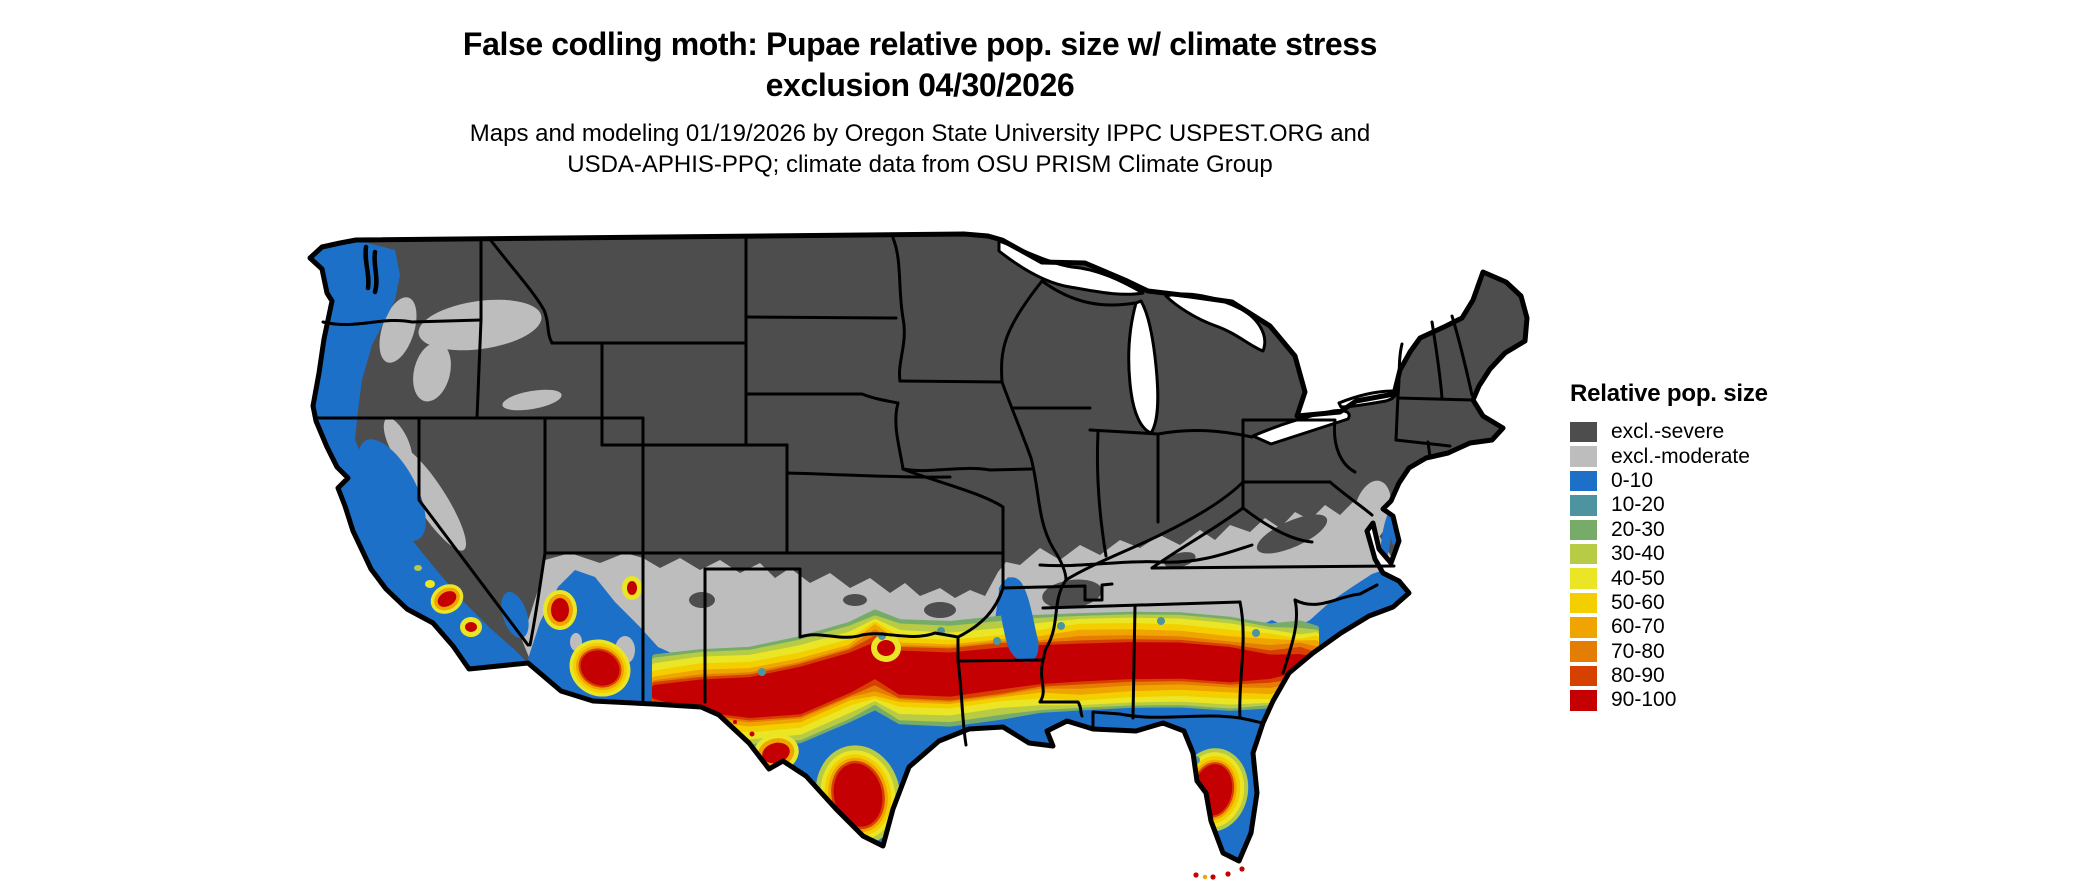 The image size is (2100, 892). I want to click on map-title-line2: exclusion 04/30/2026, so click(920, 85).